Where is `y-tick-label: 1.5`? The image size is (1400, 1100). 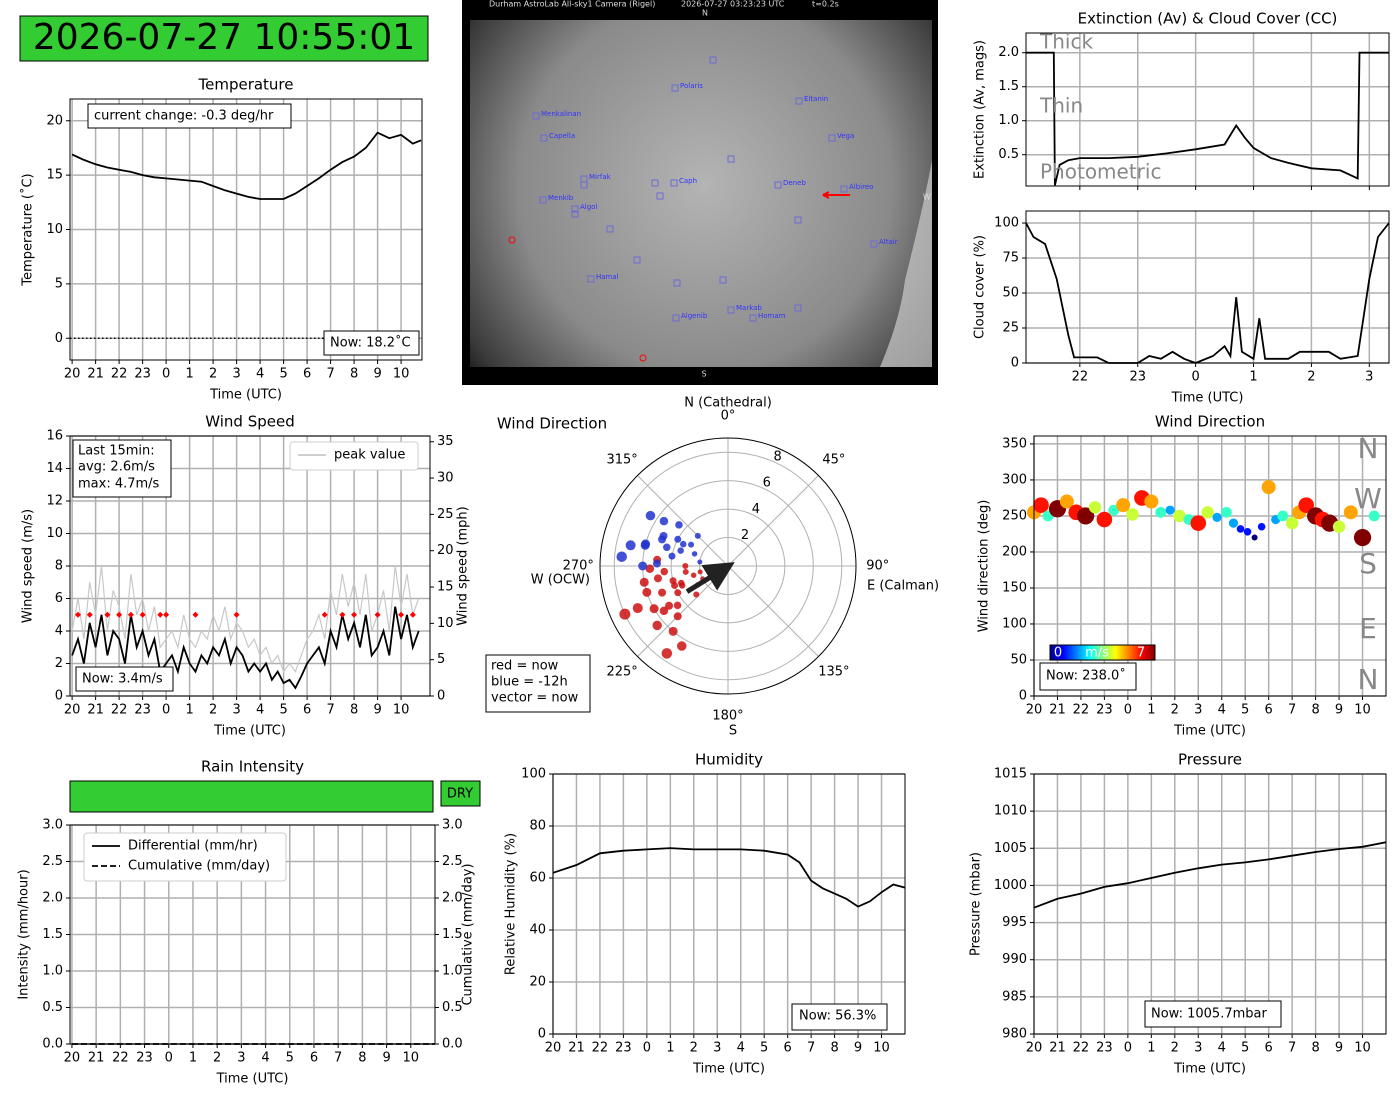
y-tick-label: 1.5 is located at coordinates (1008, 86).